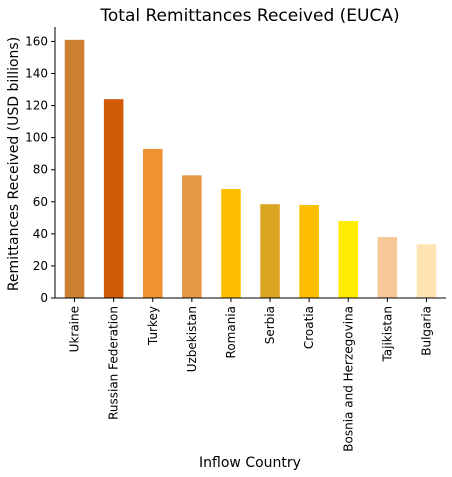 The image size is (452, 477). What do you see at coordinates (40, 266) in the screenshot?
I see `y-tick-label: 20` at bounding box center [40, 266].